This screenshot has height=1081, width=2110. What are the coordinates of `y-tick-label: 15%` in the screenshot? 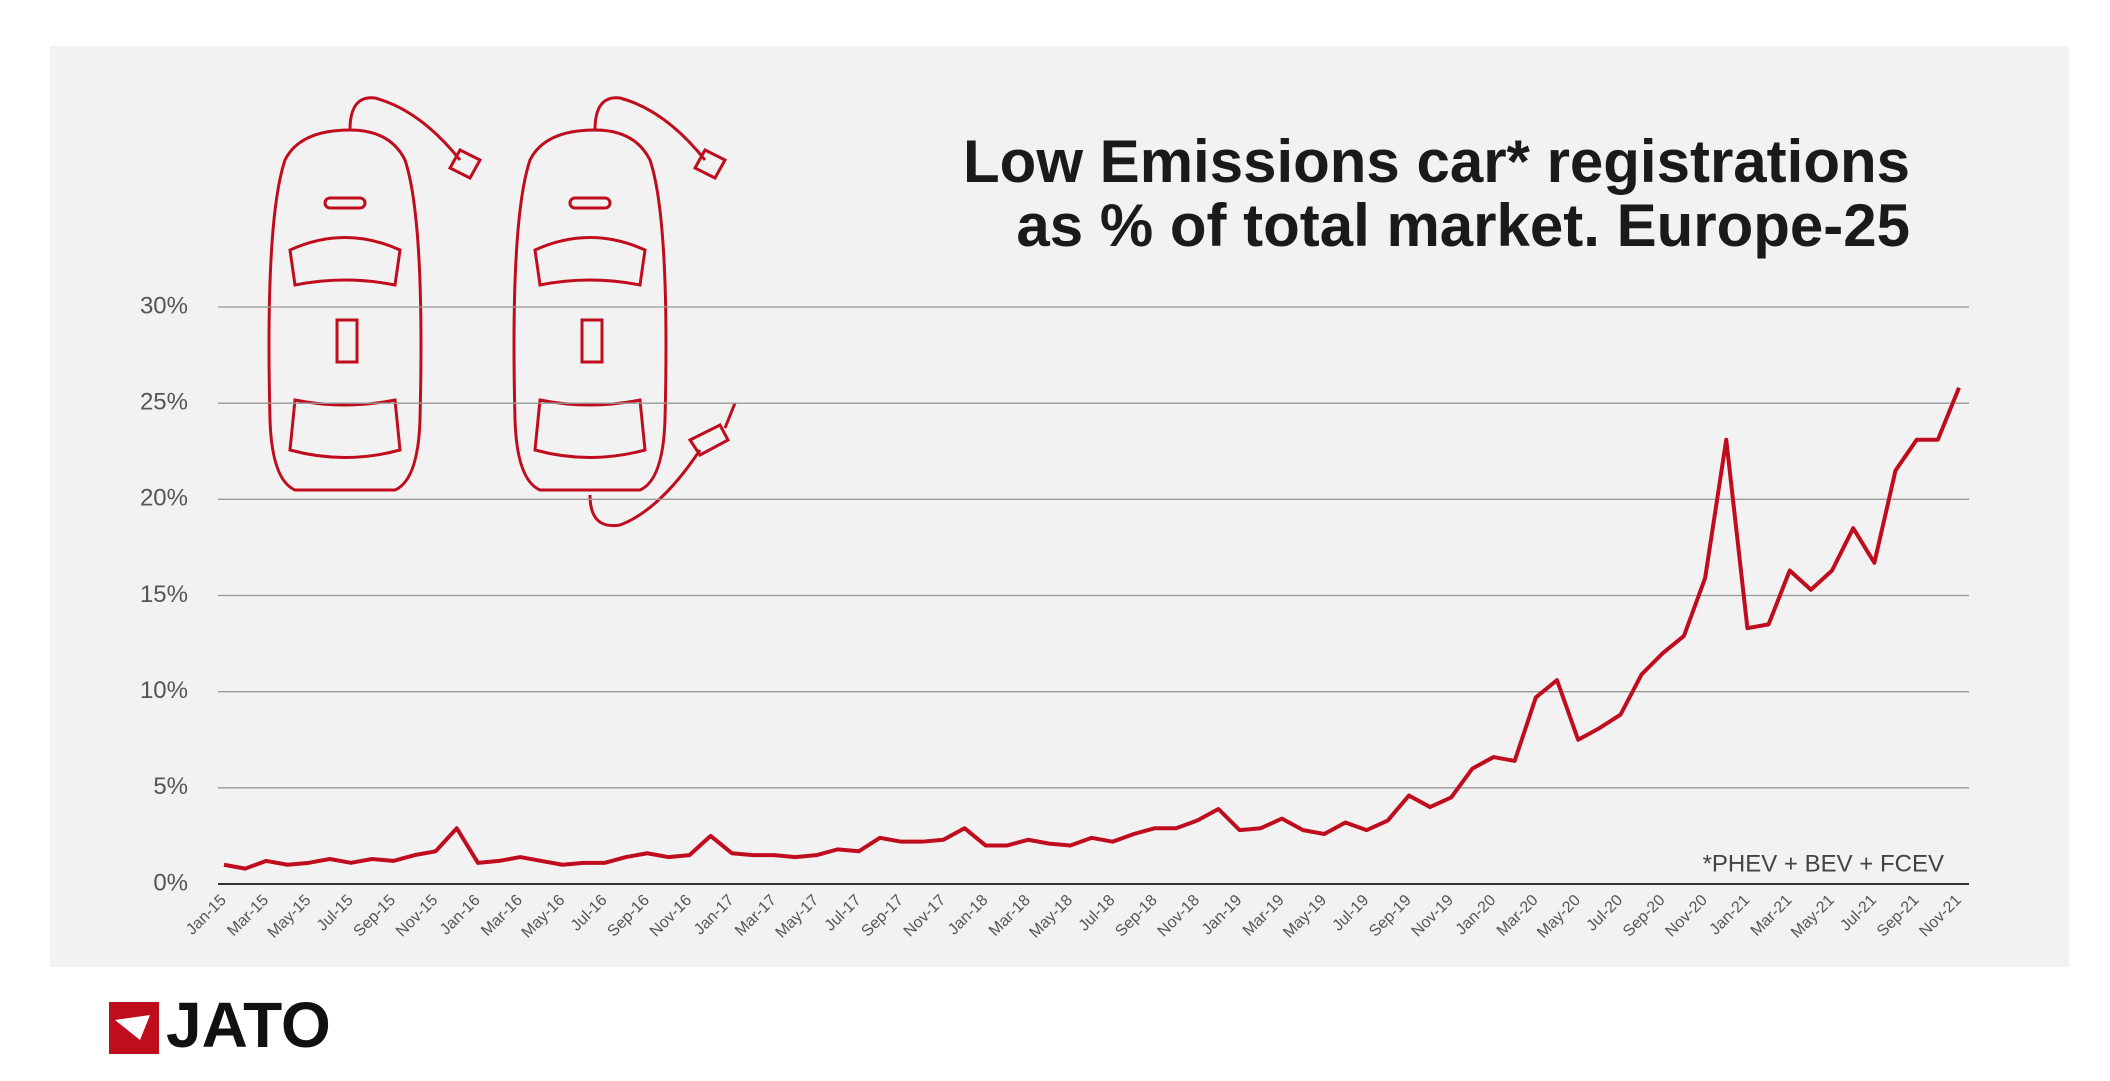 It's located at (164, 594).